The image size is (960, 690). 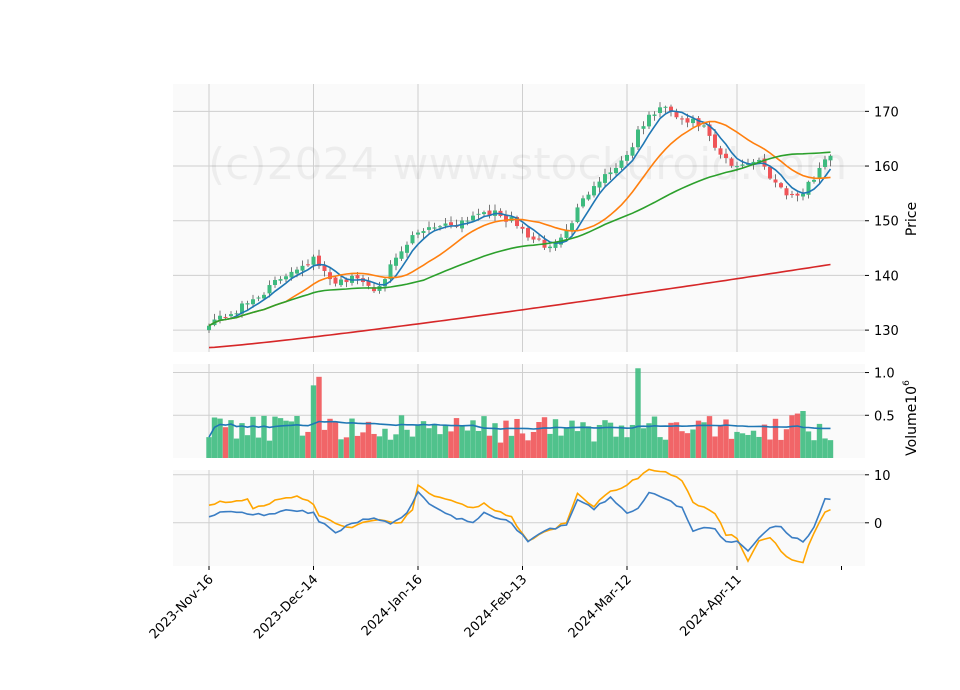 I want to click on moving-average-long, so click(x=519, y=306).